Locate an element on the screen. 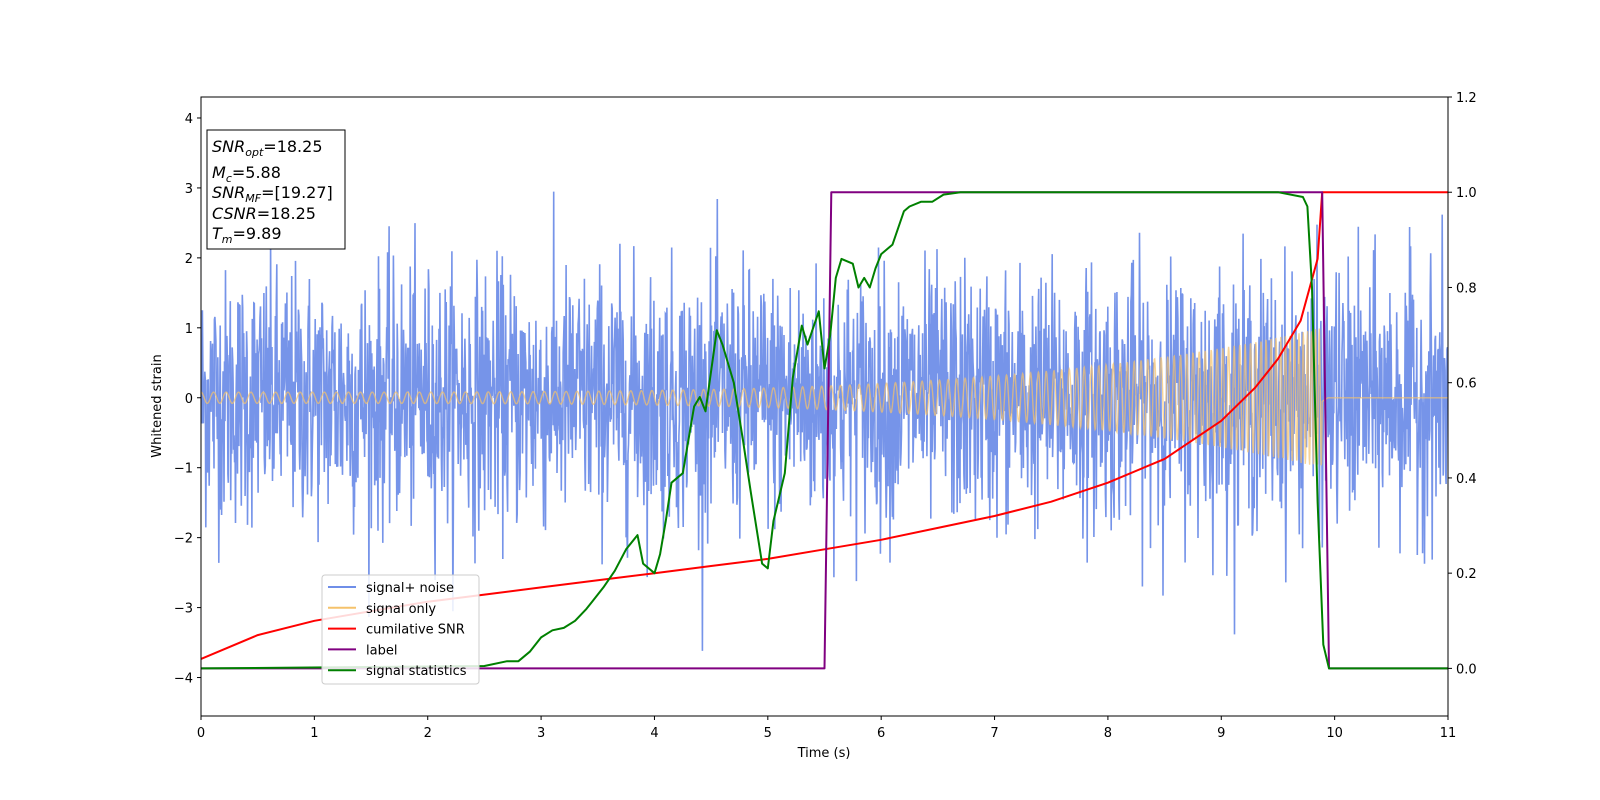  stats-line: Mc=5.88 is located at coordinates (246, 174).